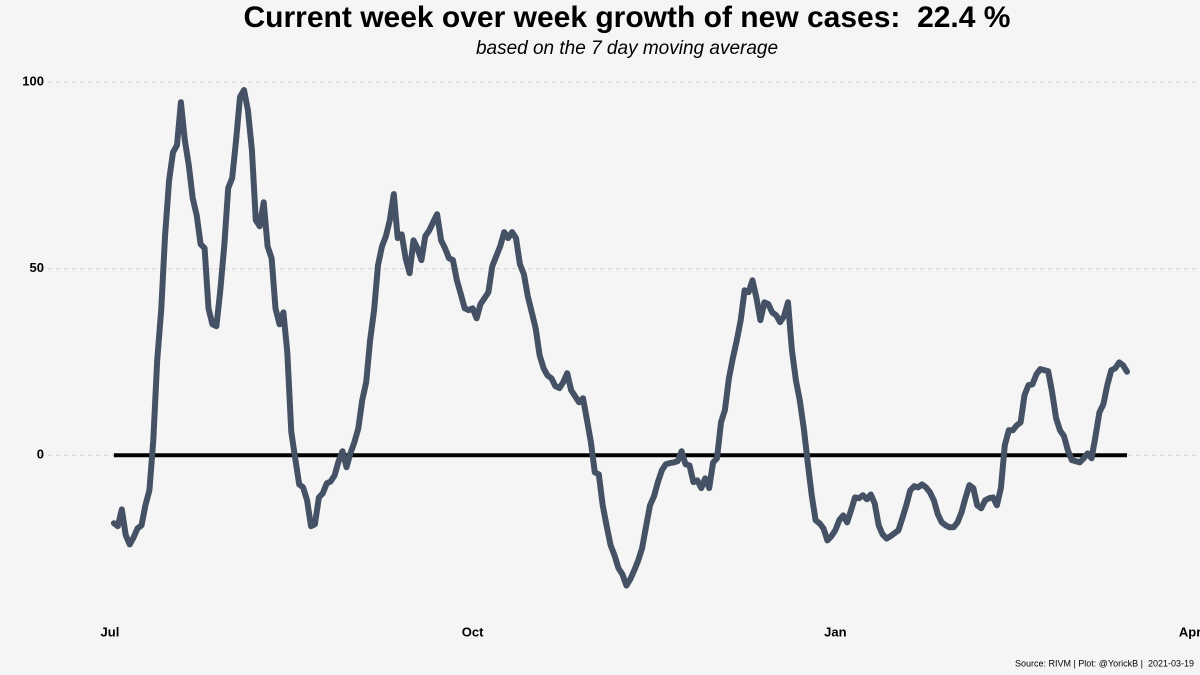 The height and width of the screenshot is (675, 1200). Describe the element at coordinates (835, 631) in the screenshot. I see `x-tick-label: Jan` at that location.